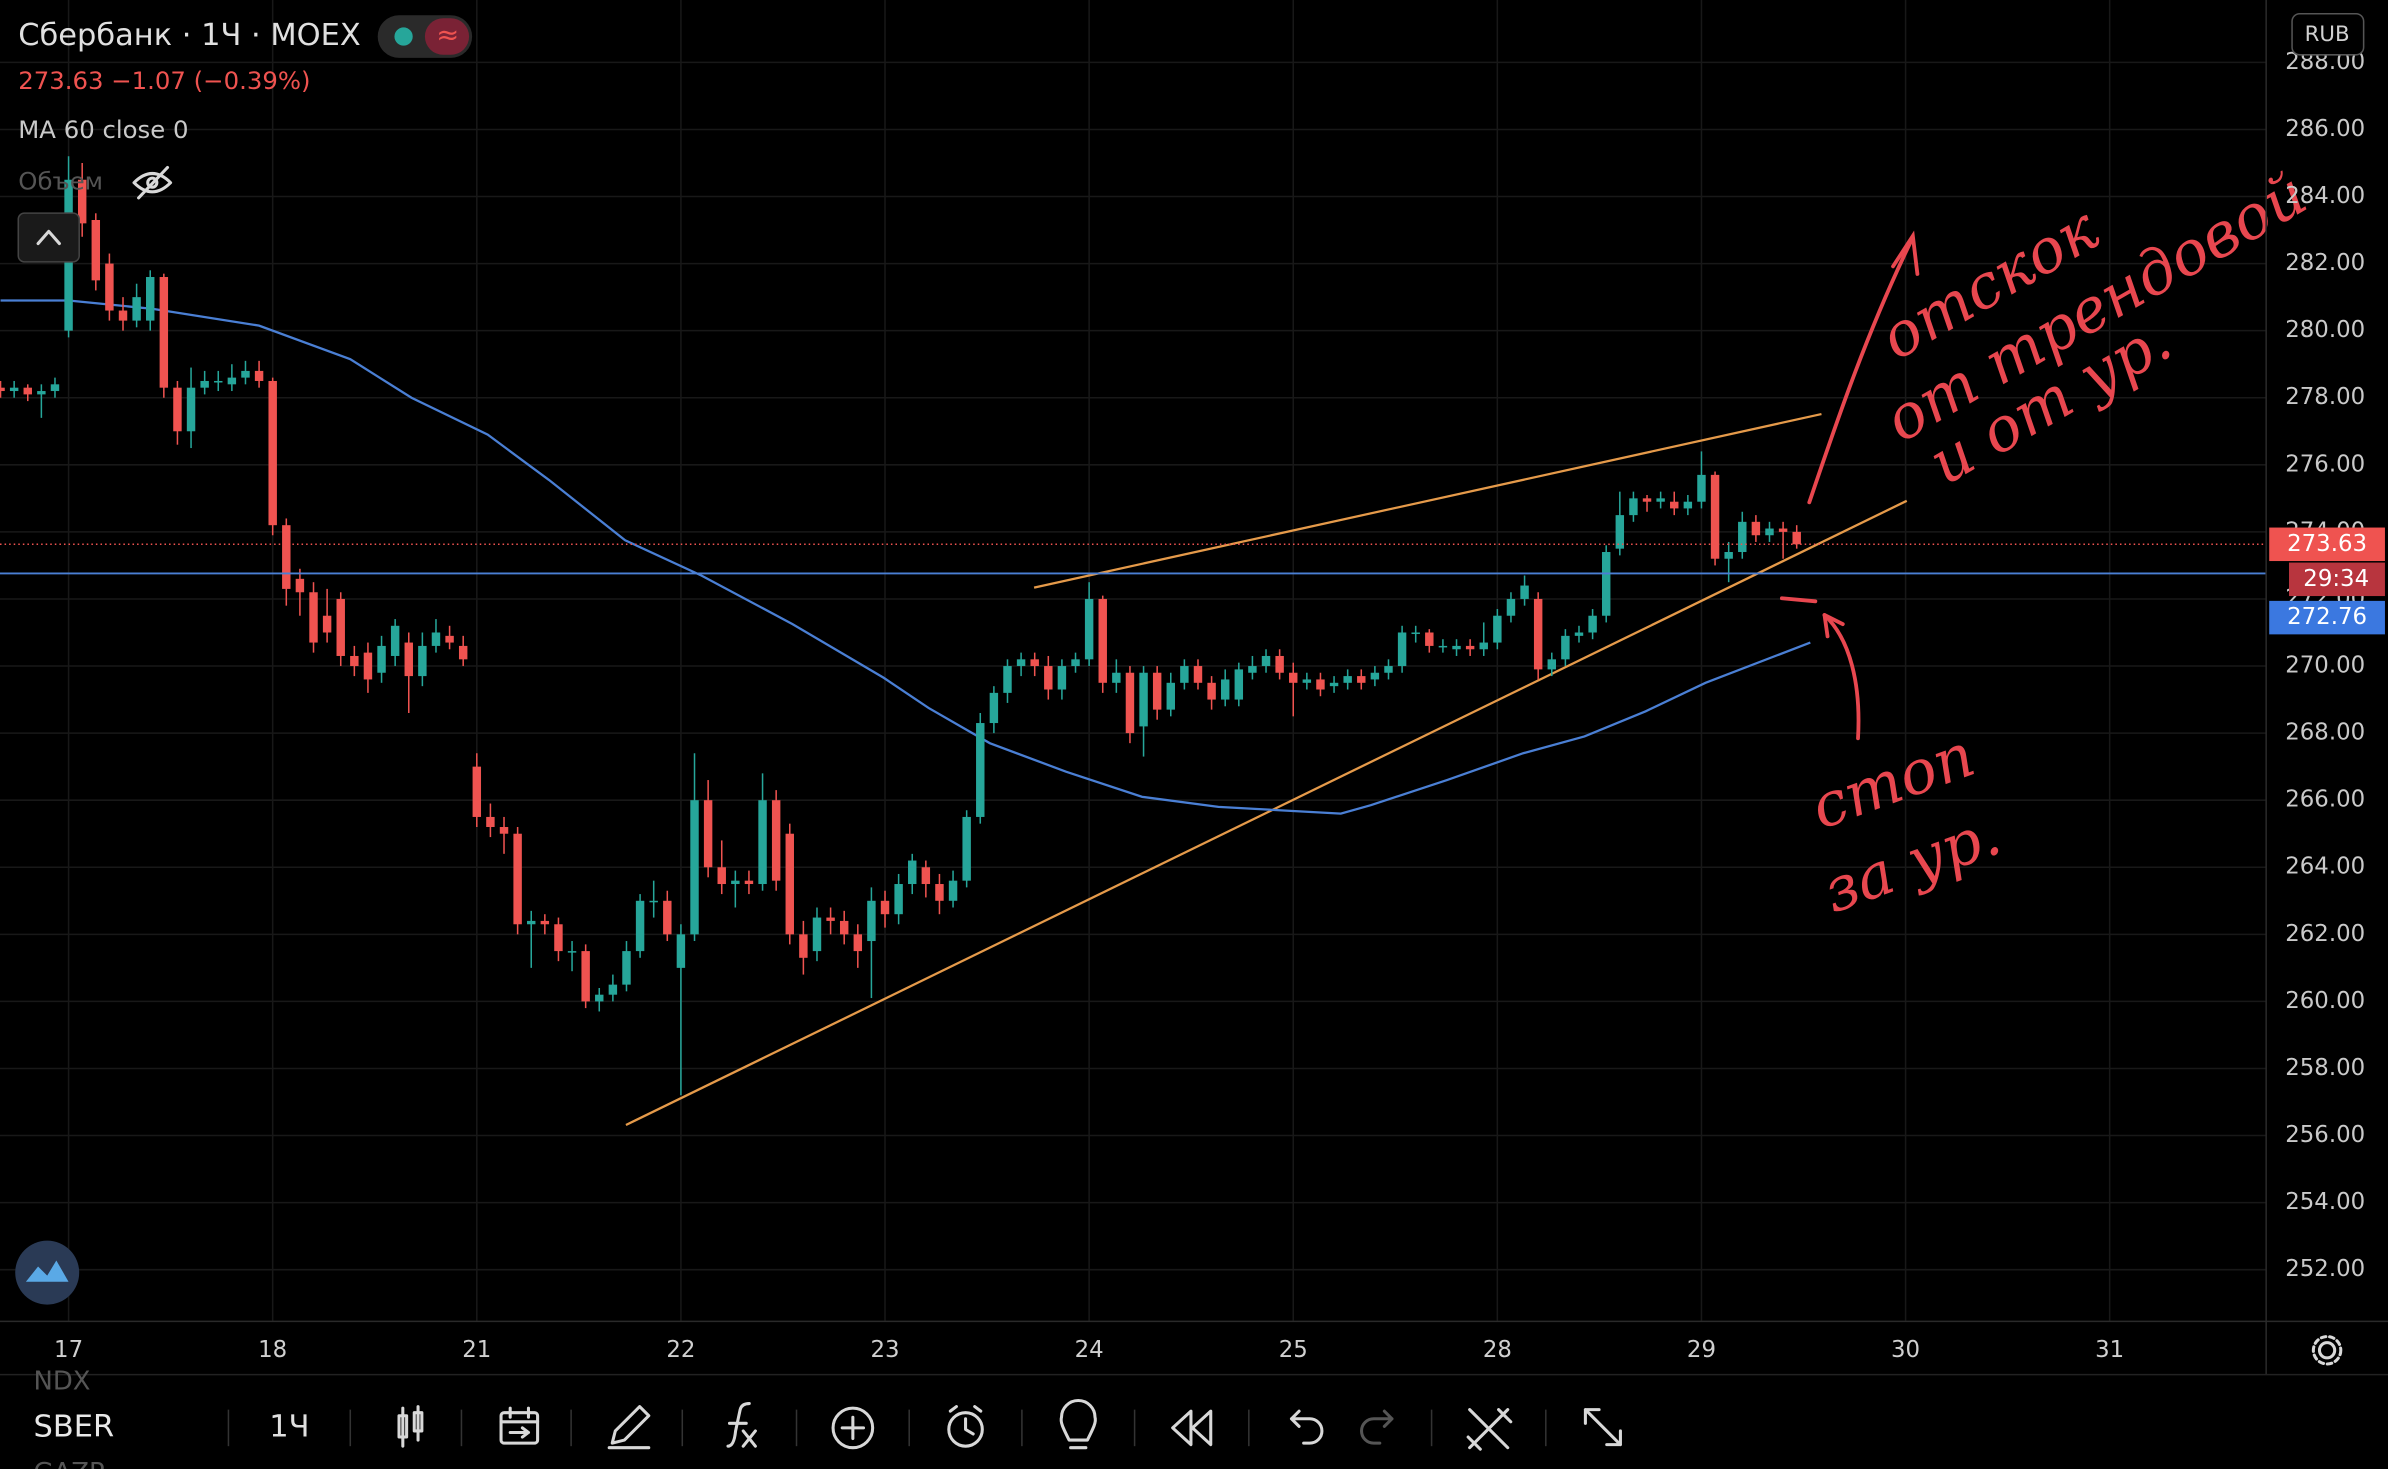  I want to click on level-tag, so click(2327, 617).